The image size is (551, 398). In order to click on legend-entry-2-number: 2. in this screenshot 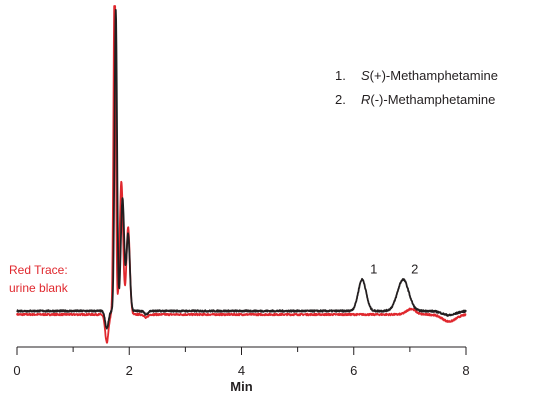, I will do `click(340, 99)`.